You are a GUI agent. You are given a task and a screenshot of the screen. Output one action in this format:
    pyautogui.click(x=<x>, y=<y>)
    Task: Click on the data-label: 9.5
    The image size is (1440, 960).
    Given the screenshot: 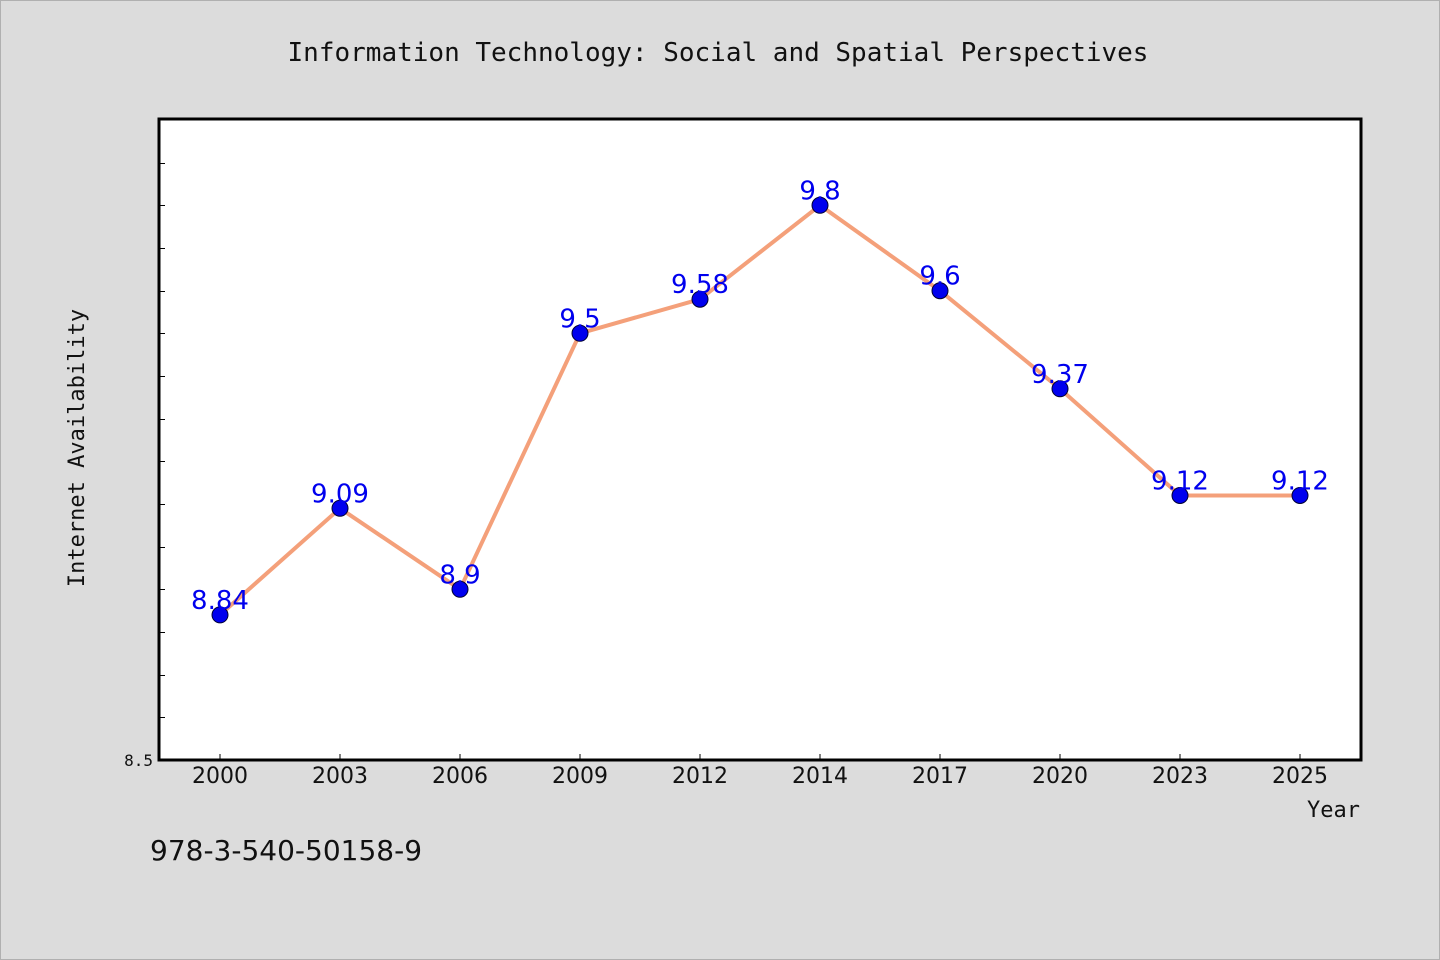 What is the action you would take?
    pyautogui.click(x=579, y=319)
    